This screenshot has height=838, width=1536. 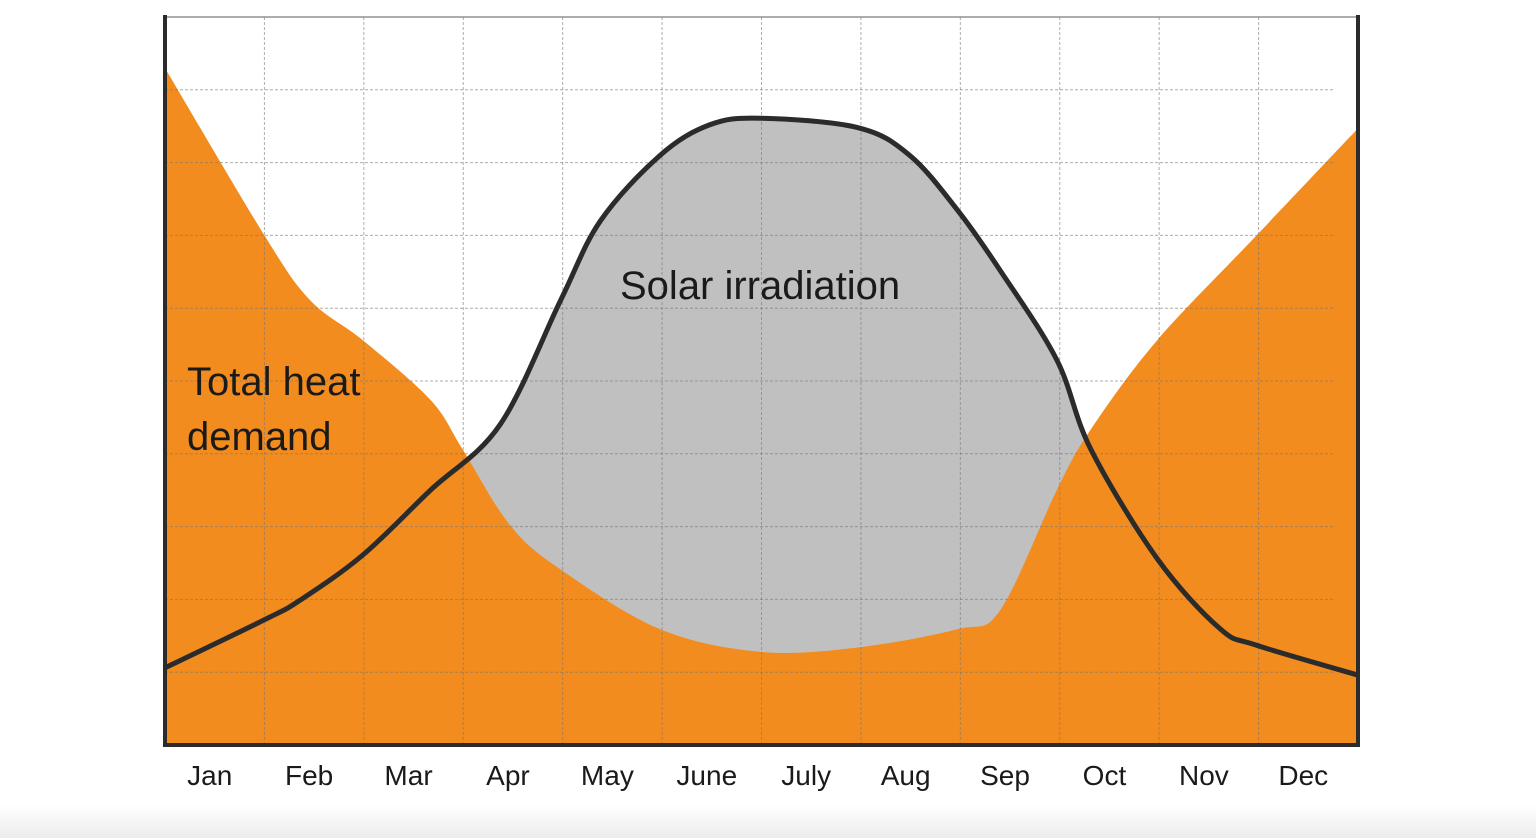 What do you see at coordinates (1005, 775) in the screenshot?
I see `x-tick-label-sep: Sep` at bounding box center [1005, 775].